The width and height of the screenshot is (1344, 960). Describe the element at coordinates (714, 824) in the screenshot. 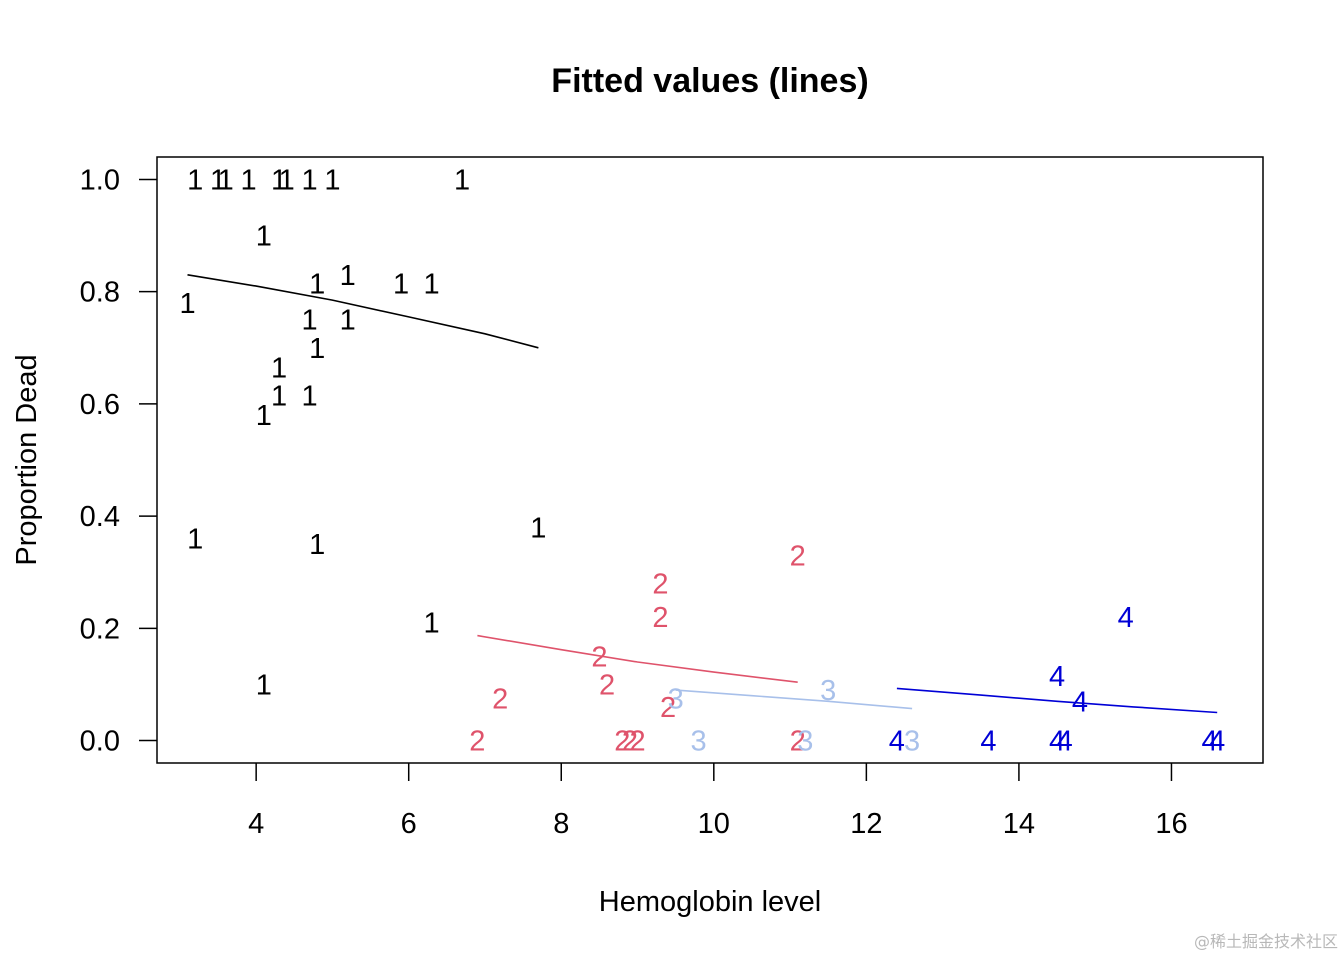

I see `x-tick-label: 10` at that location.